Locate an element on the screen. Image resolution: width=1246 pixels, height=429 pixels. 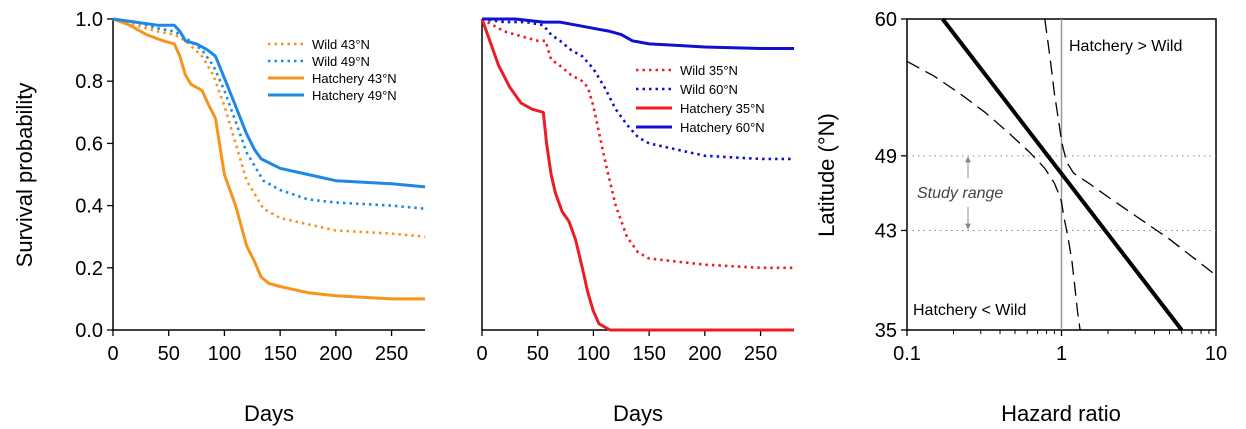
series-line-hatchery-60-n is located at coordinates (638, 33).